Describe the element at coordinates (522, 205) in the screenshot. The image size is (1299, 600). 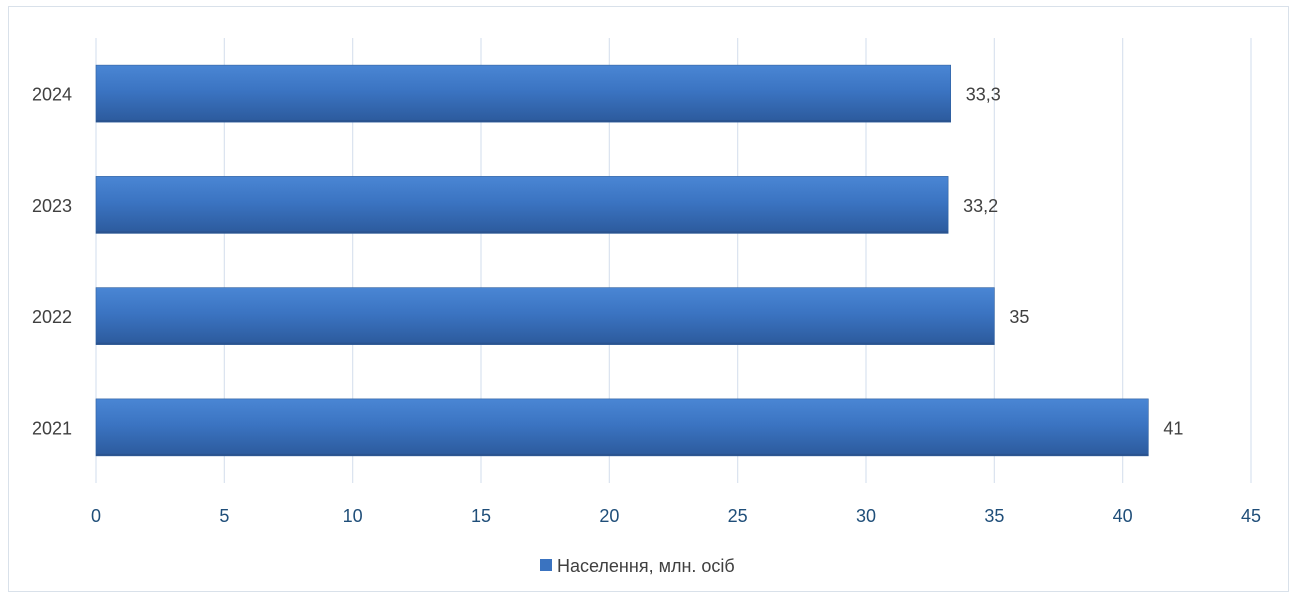
I see `bar-2023` at that location.